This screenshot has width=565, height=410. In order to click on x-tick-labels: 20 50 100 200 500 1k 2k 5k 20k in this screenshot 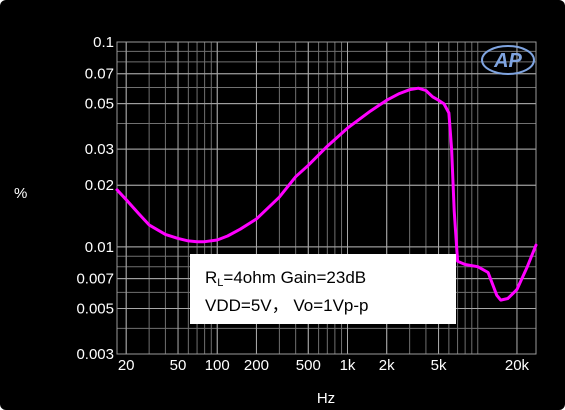, I will do `click(324, 365)`.